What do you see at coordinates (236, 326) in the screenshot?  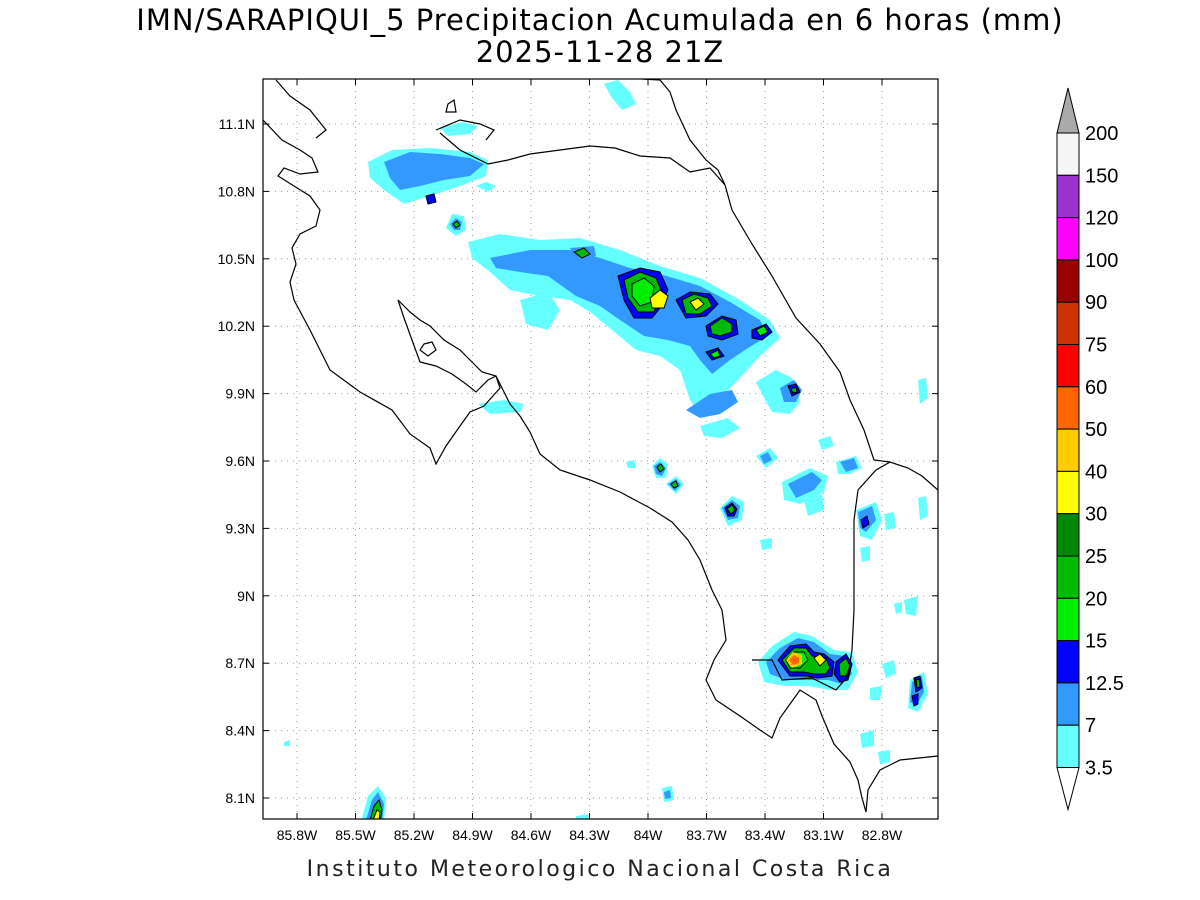 I see `lat-tick-label: 10.2N` at bounding box center [236, 326].